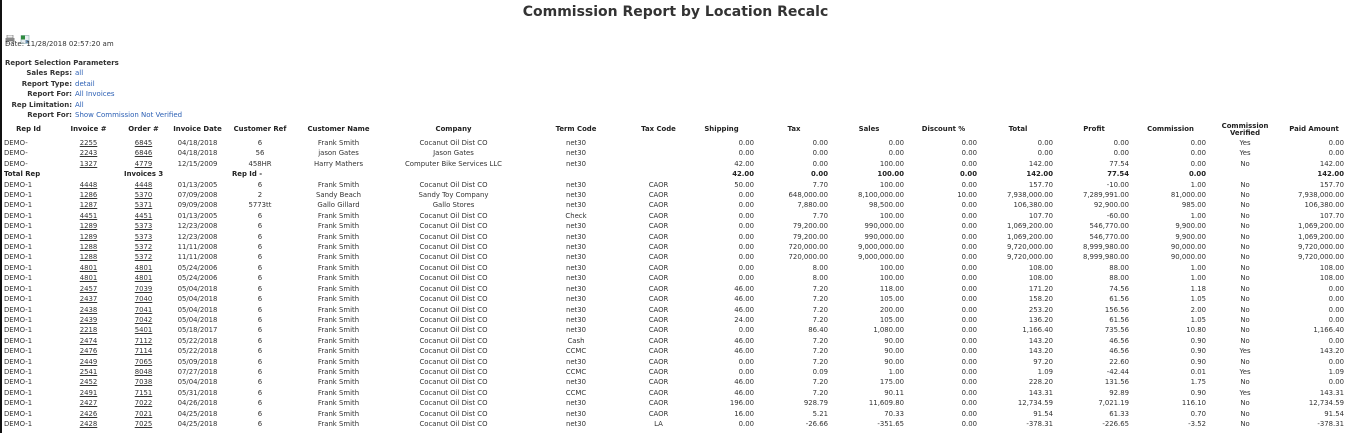  Describe the element at coordinates (721, 129) in the screenshot. I see `column-header-shipping: Shipping` at that location.